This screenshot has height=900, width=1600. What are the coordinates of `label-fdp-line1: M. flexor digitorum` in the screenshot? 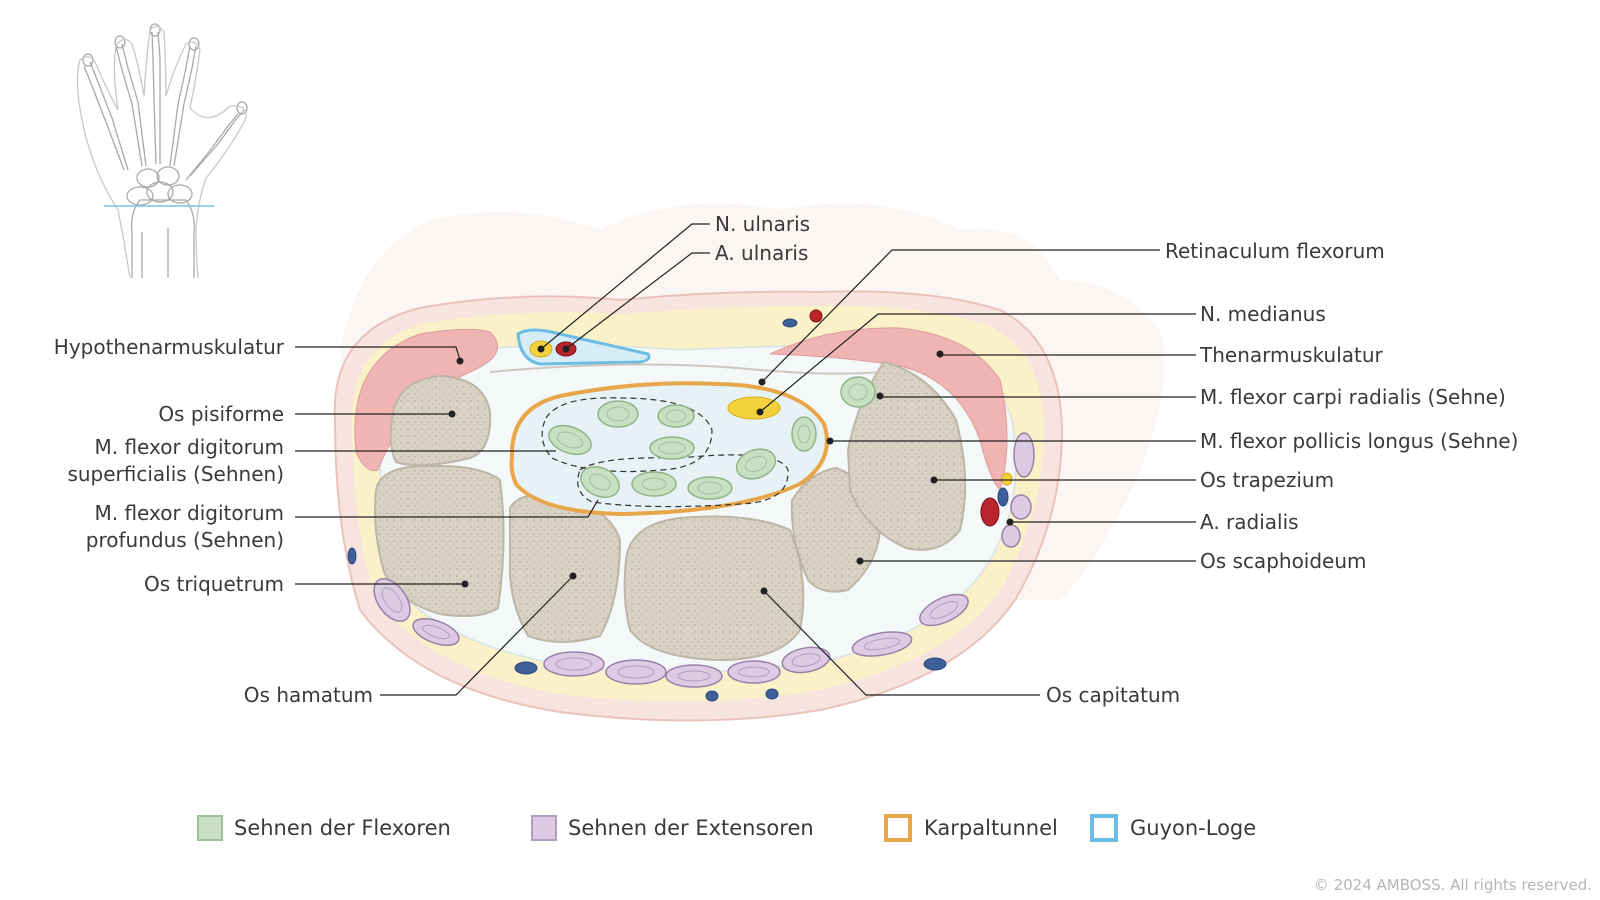 It's located at (189, 513).